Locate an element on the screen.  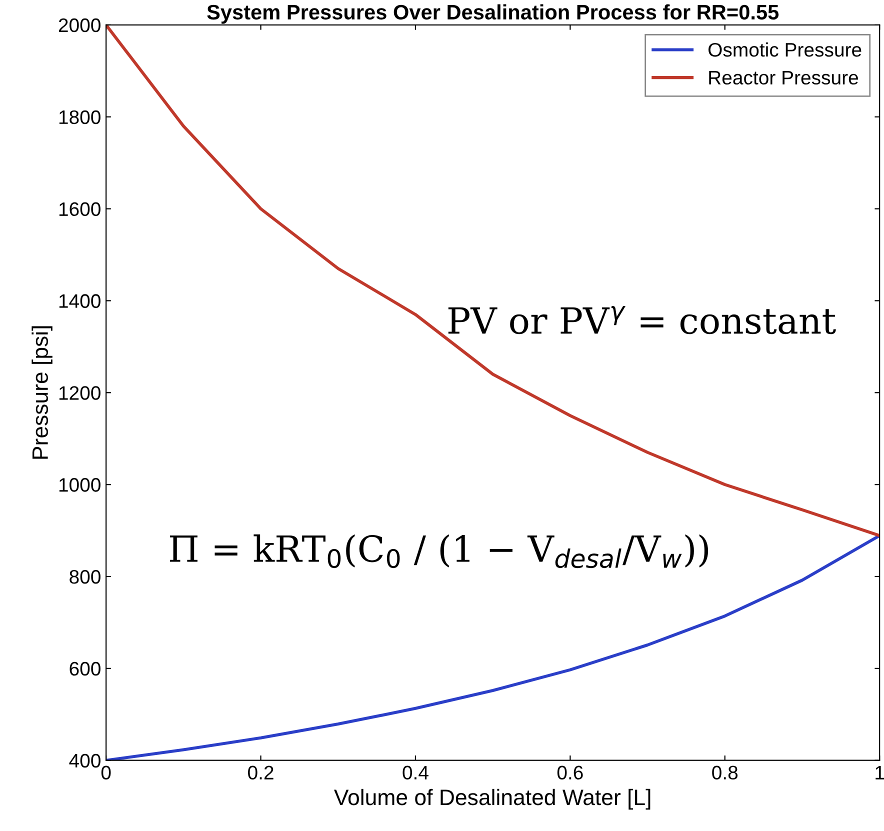
y-tick-label: 1000 is located at coordinates (79, 485).